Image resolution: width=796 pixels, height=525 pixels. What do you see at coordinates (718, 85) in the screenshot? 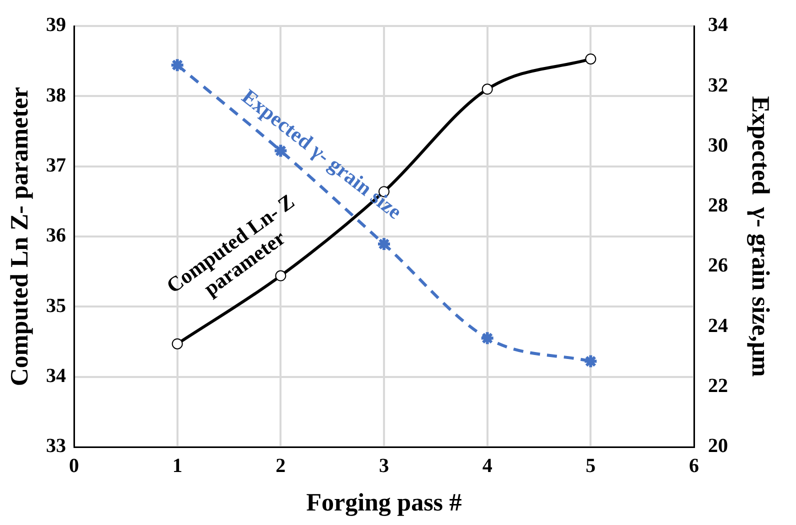
I see `y2-tick-label: 32` at bounding box center [718, 85].